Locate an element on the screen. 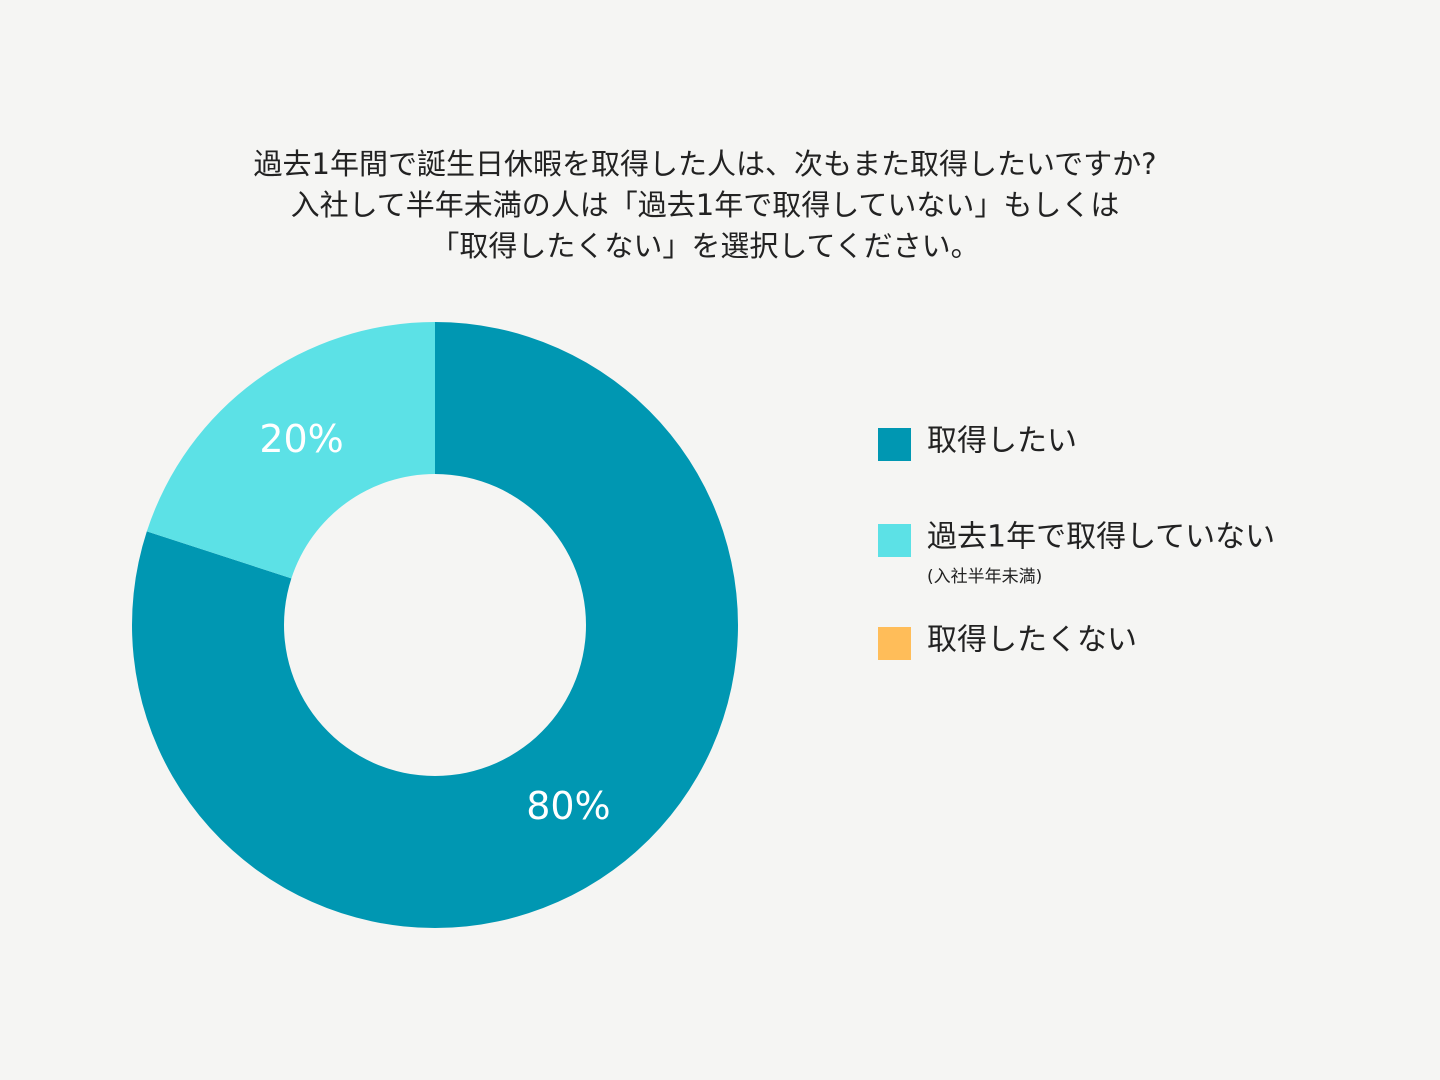 The height and width of the screenshot is (1080, 1440). chart-title: 入社して半年未満の人は「過去1年で取得していない」もしくは is located at coordinates (705, 205).